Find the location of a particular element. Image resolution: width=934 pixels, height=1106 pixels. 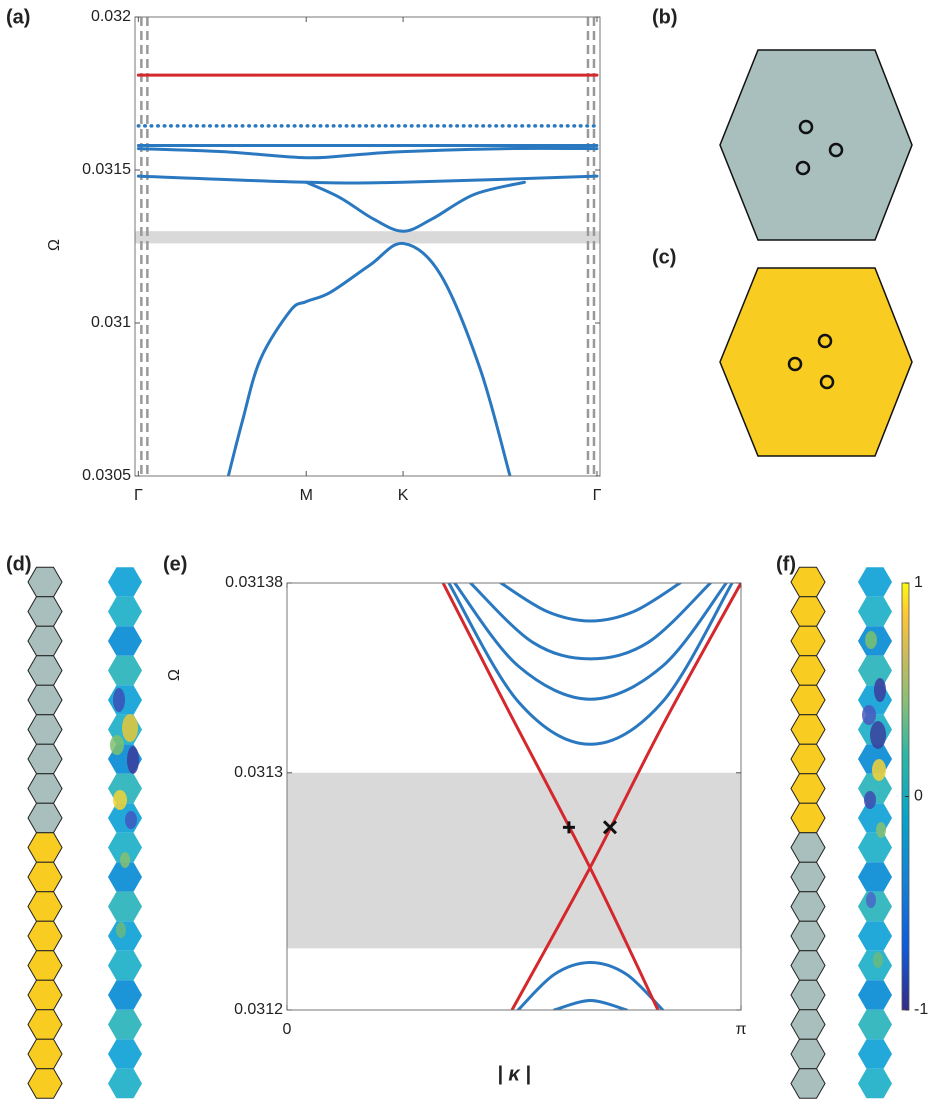

x-tick-label: π is located at coordinates (740, 1029).